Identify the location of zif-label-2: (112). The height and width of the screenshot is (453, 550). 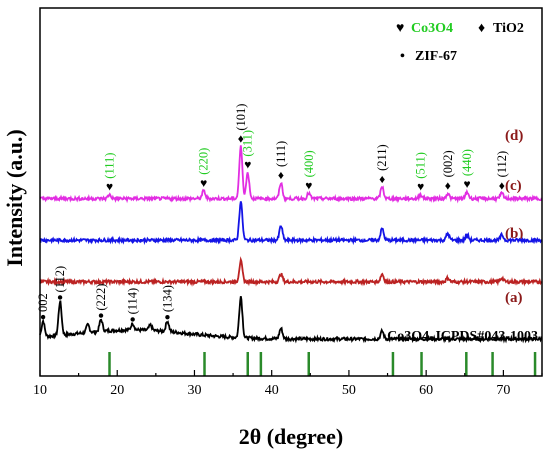
(60, 279).